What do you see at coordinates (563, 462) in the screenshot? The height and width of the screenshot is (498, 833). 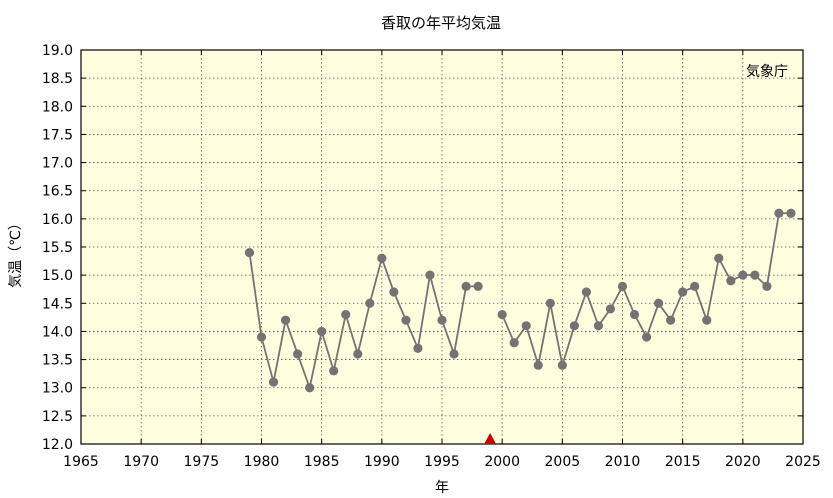 I see `x-tick-label: 2005` at bounding box center [563, 462].